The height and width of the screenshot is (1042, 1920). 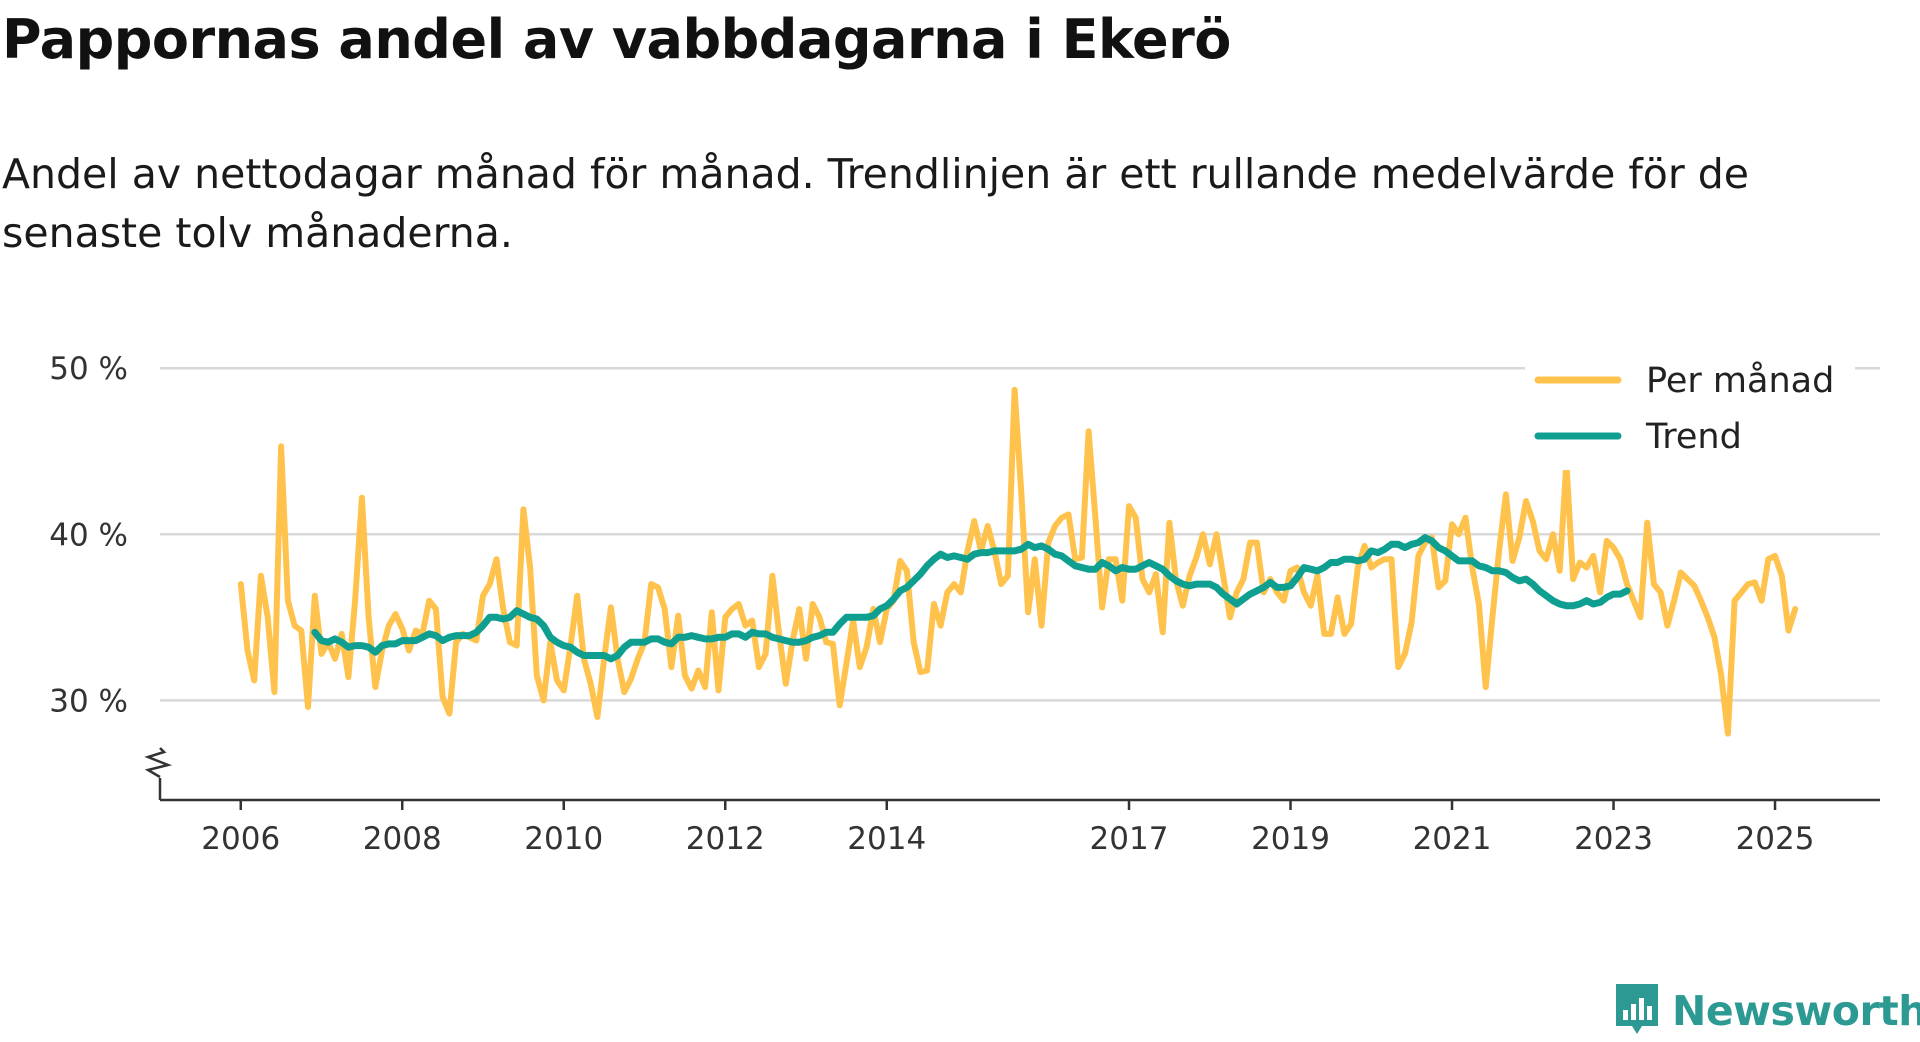 What do you see at coordinates (240, 839) in the screenshot?
I see `x-tick-label: 2006` at bounding box center [240, 839].